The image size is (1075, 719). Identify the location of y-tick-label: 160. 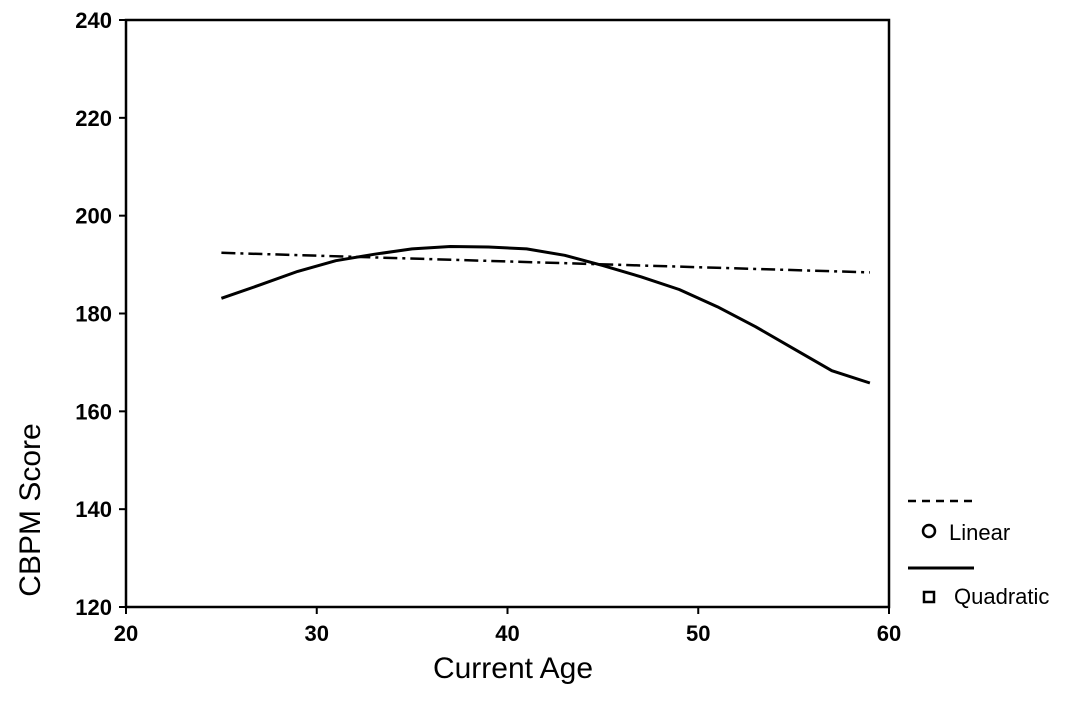
(93, 411).